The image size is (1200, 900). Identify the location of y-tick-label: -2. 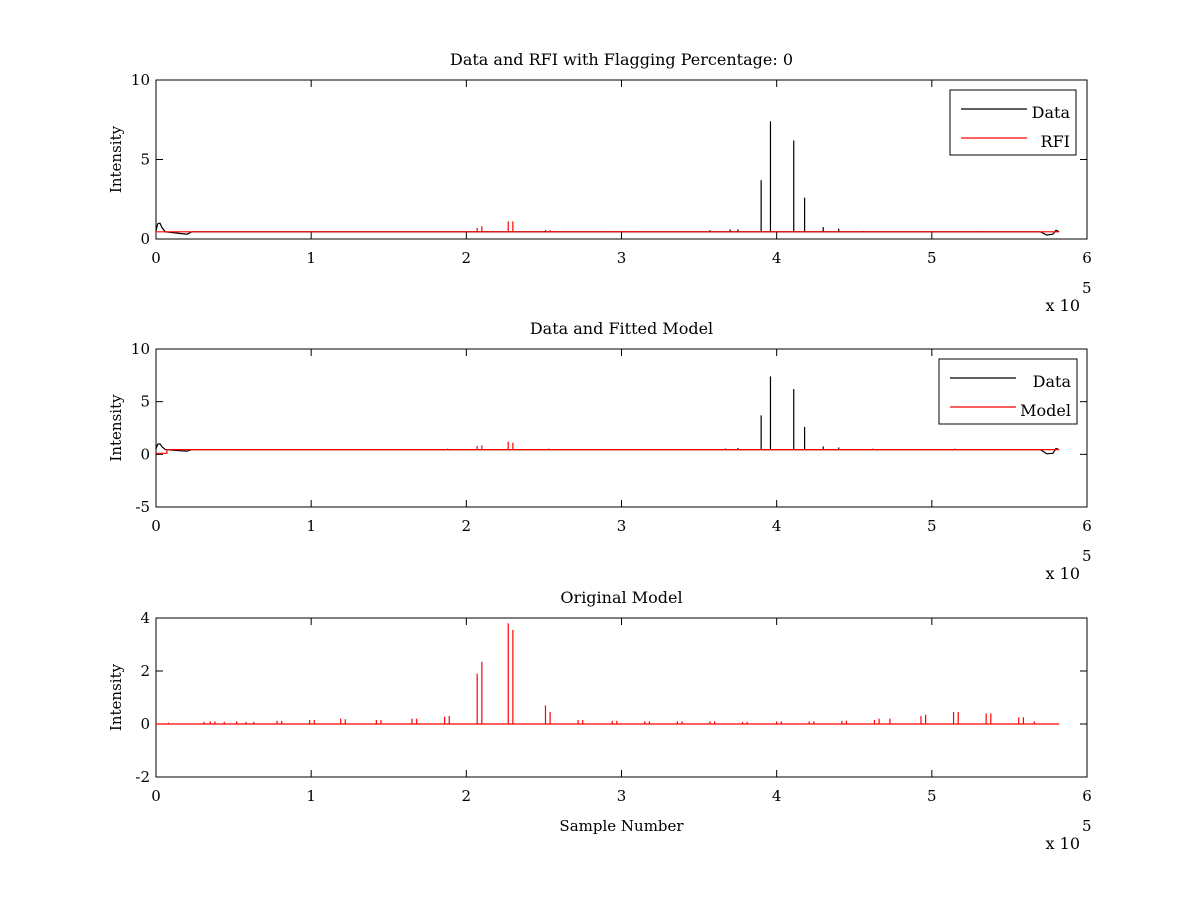
(142, 777).